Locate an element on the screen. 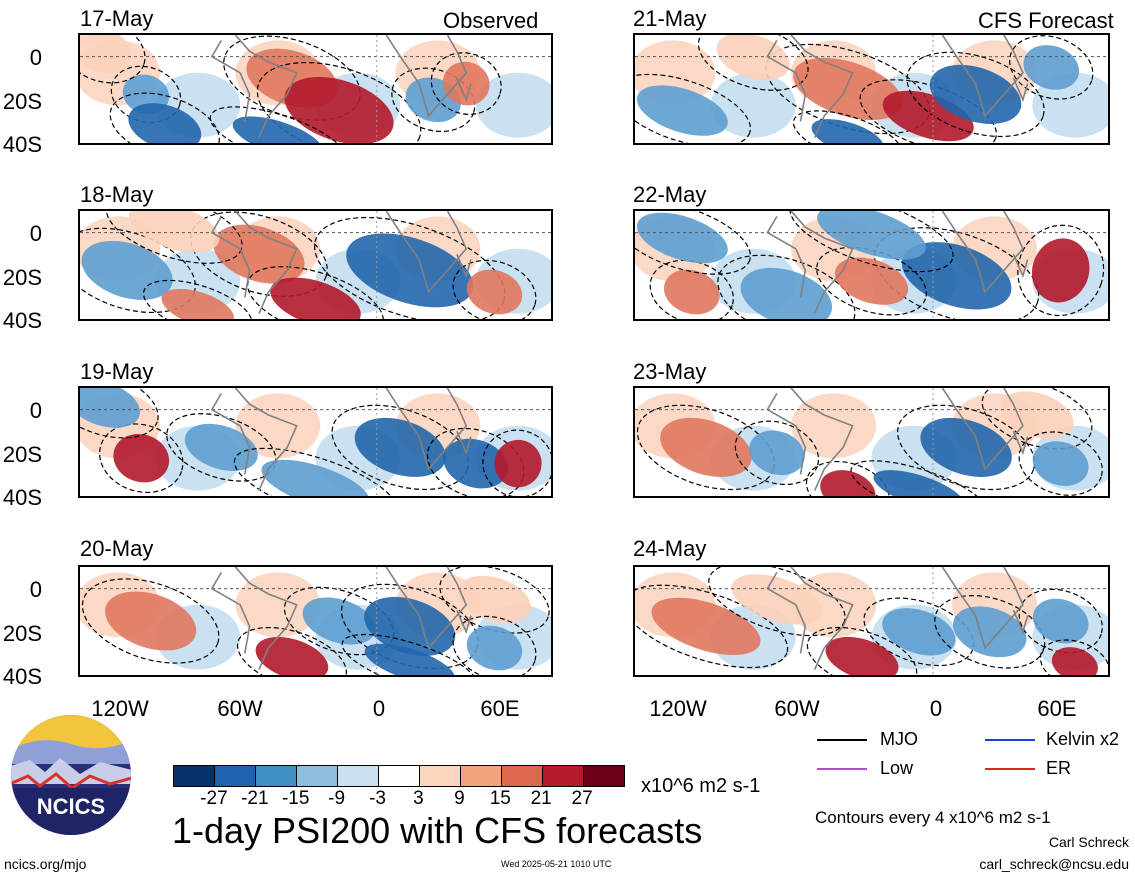 This screenshot has width=1135, height=878. ytick-0-p2: 0 is located at coordinates (35, 233).